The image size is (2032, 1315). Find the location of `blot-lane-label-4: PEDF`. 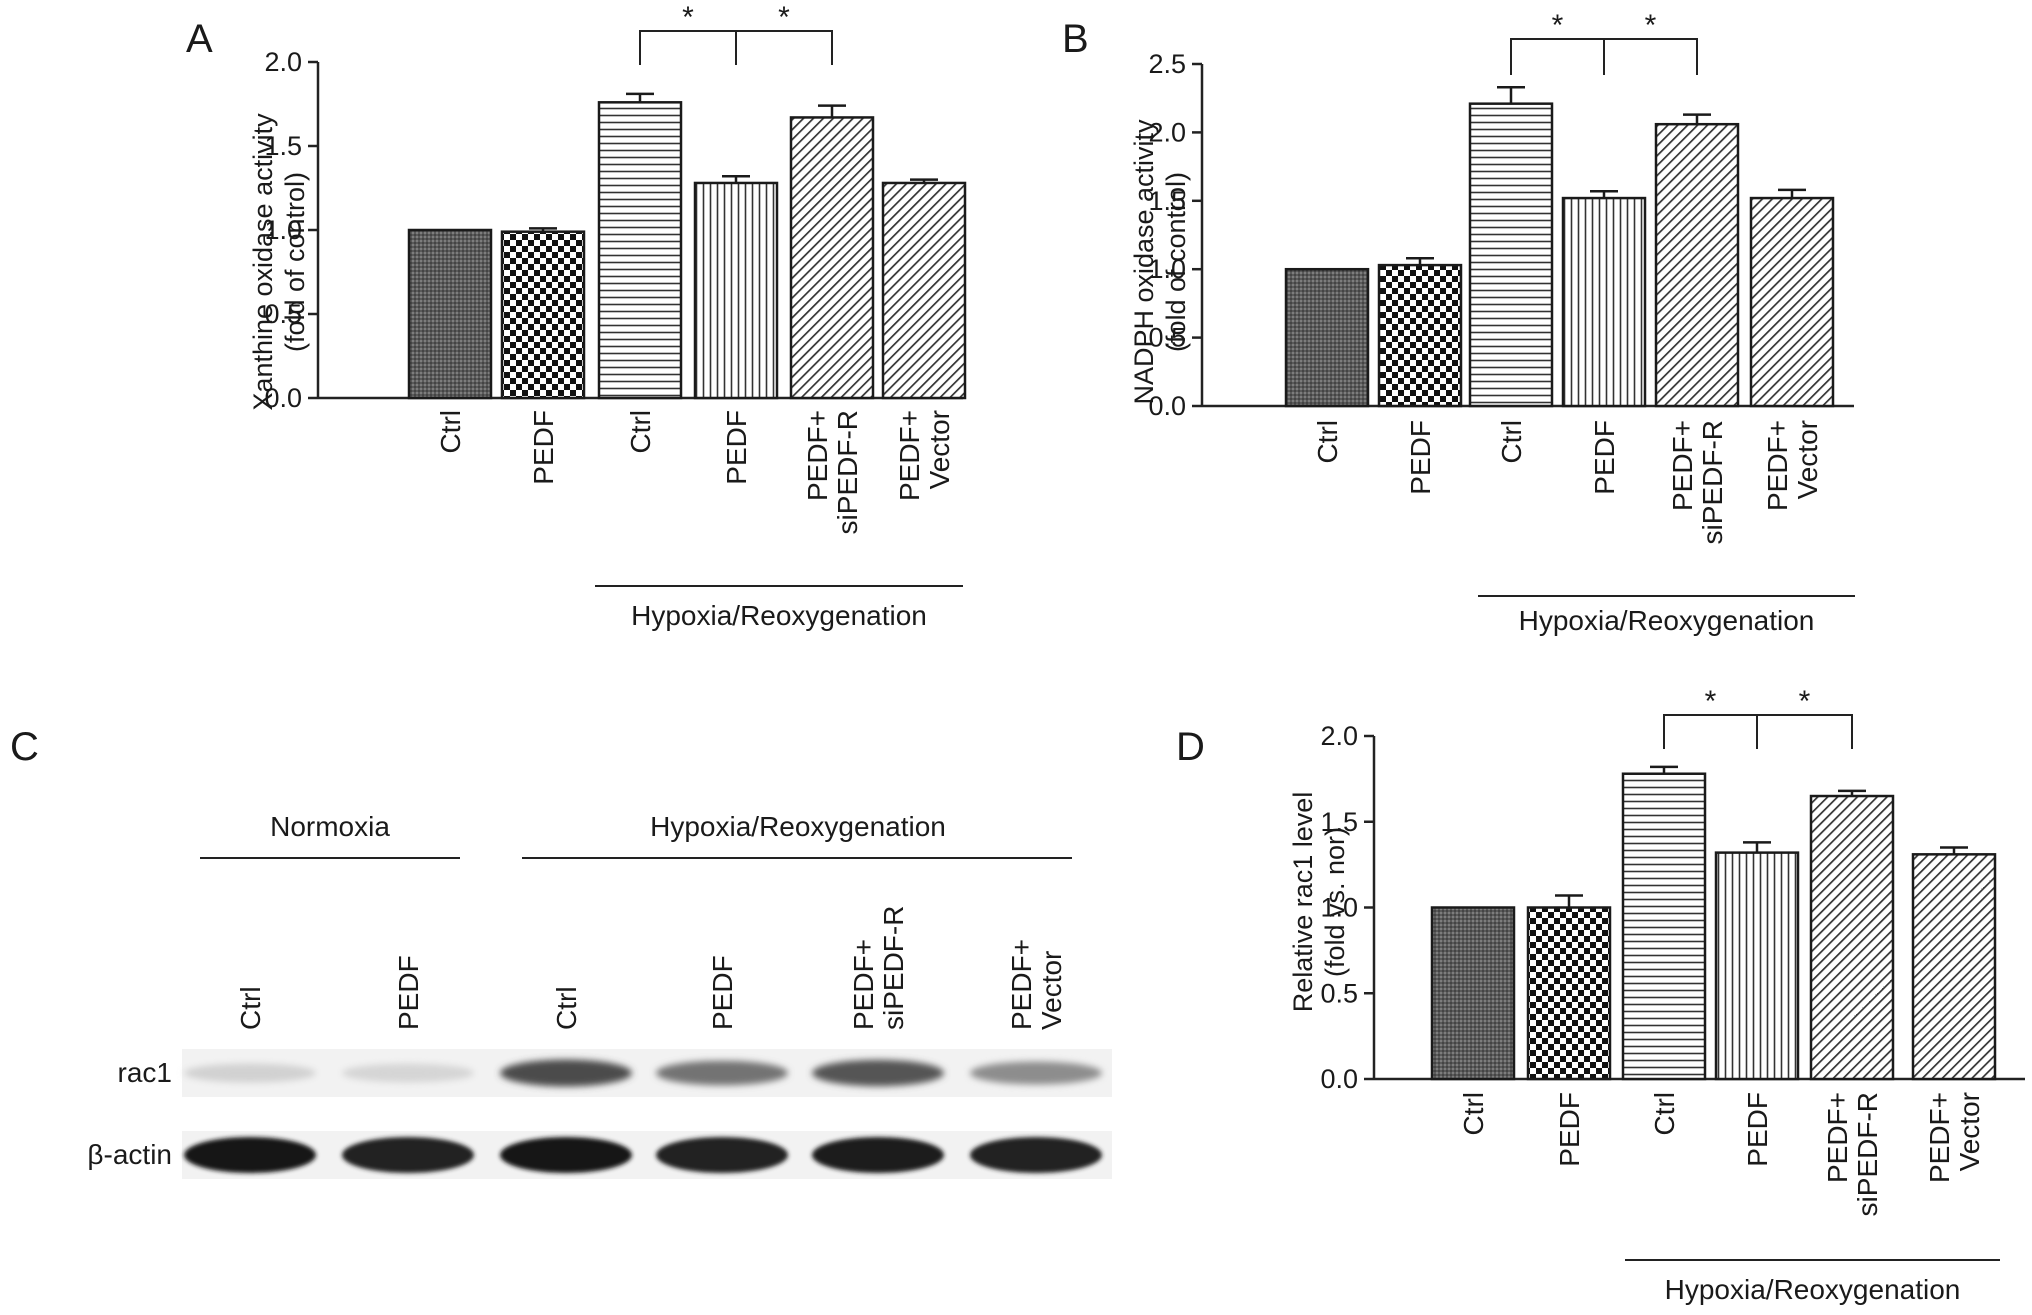

blot-lane-label-4: PEDF is located at coordinates (722, 992).